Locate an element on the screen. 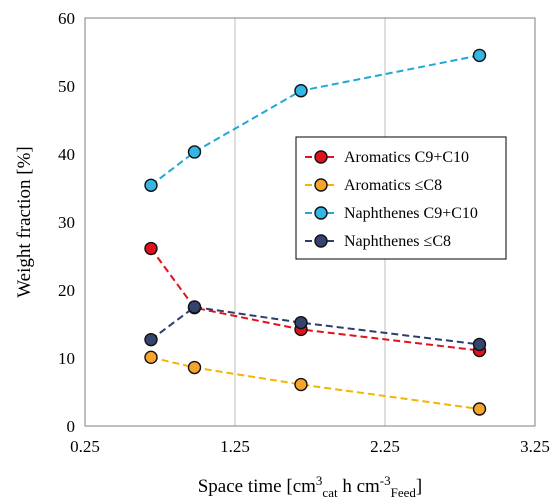 Image resolution: width=550 pixels, height=504 pixels. y-tick-label: 40 is located at coordinates (66, 154).